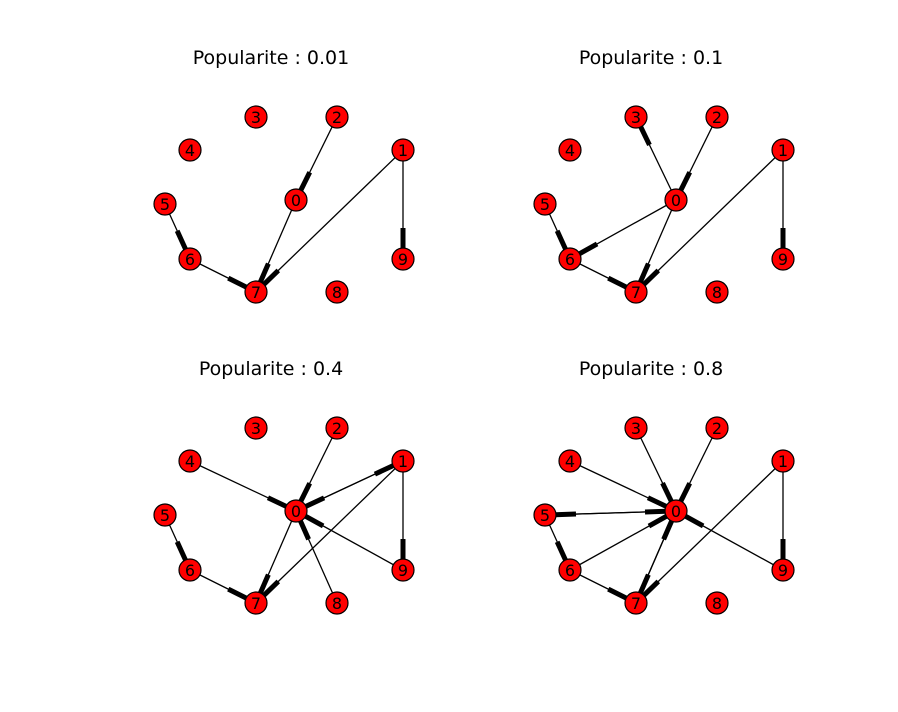  Describe the element at coordinates (651, 369) in the screenshot. I see `panel-title: Popularite : 0.8` at that location.